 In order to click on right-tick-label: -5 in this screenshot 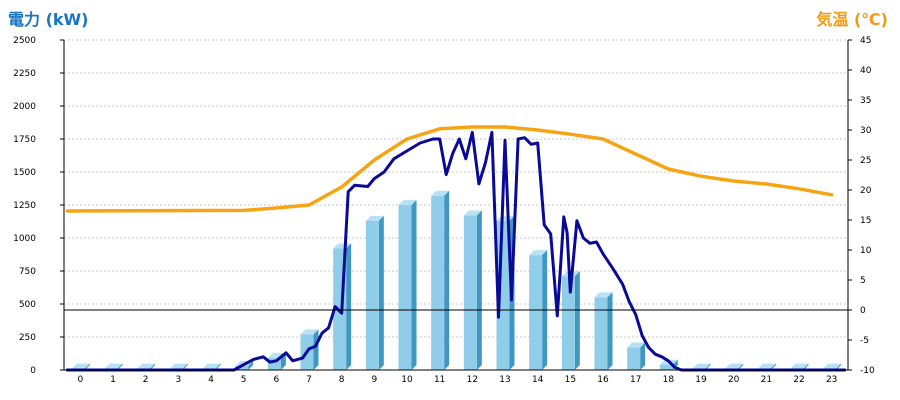, I will do `click(864, 341)`.